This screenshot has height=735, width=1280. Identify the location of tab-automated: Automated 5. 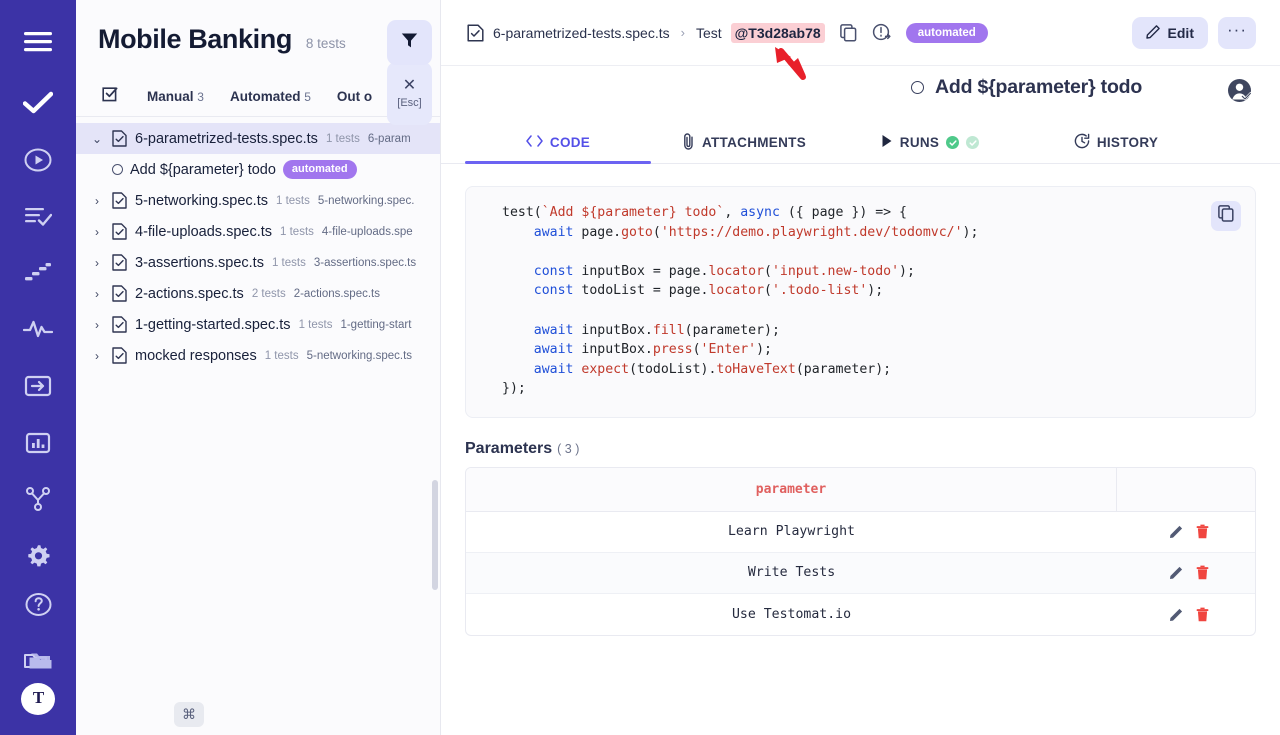
(270, 96).